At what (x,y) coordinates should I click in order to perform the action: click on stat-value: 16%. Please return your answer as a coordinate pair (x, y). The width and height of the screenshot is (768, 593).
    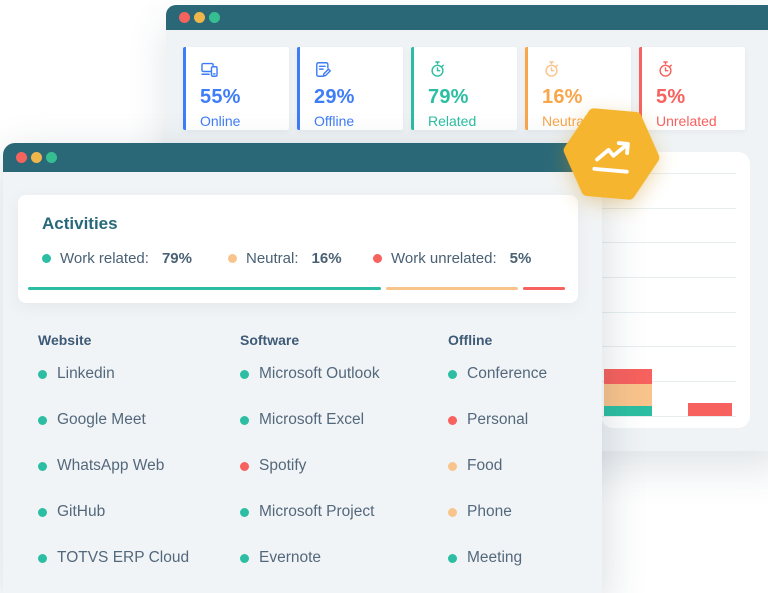
    Looking at the image, I should click on (562, 97).